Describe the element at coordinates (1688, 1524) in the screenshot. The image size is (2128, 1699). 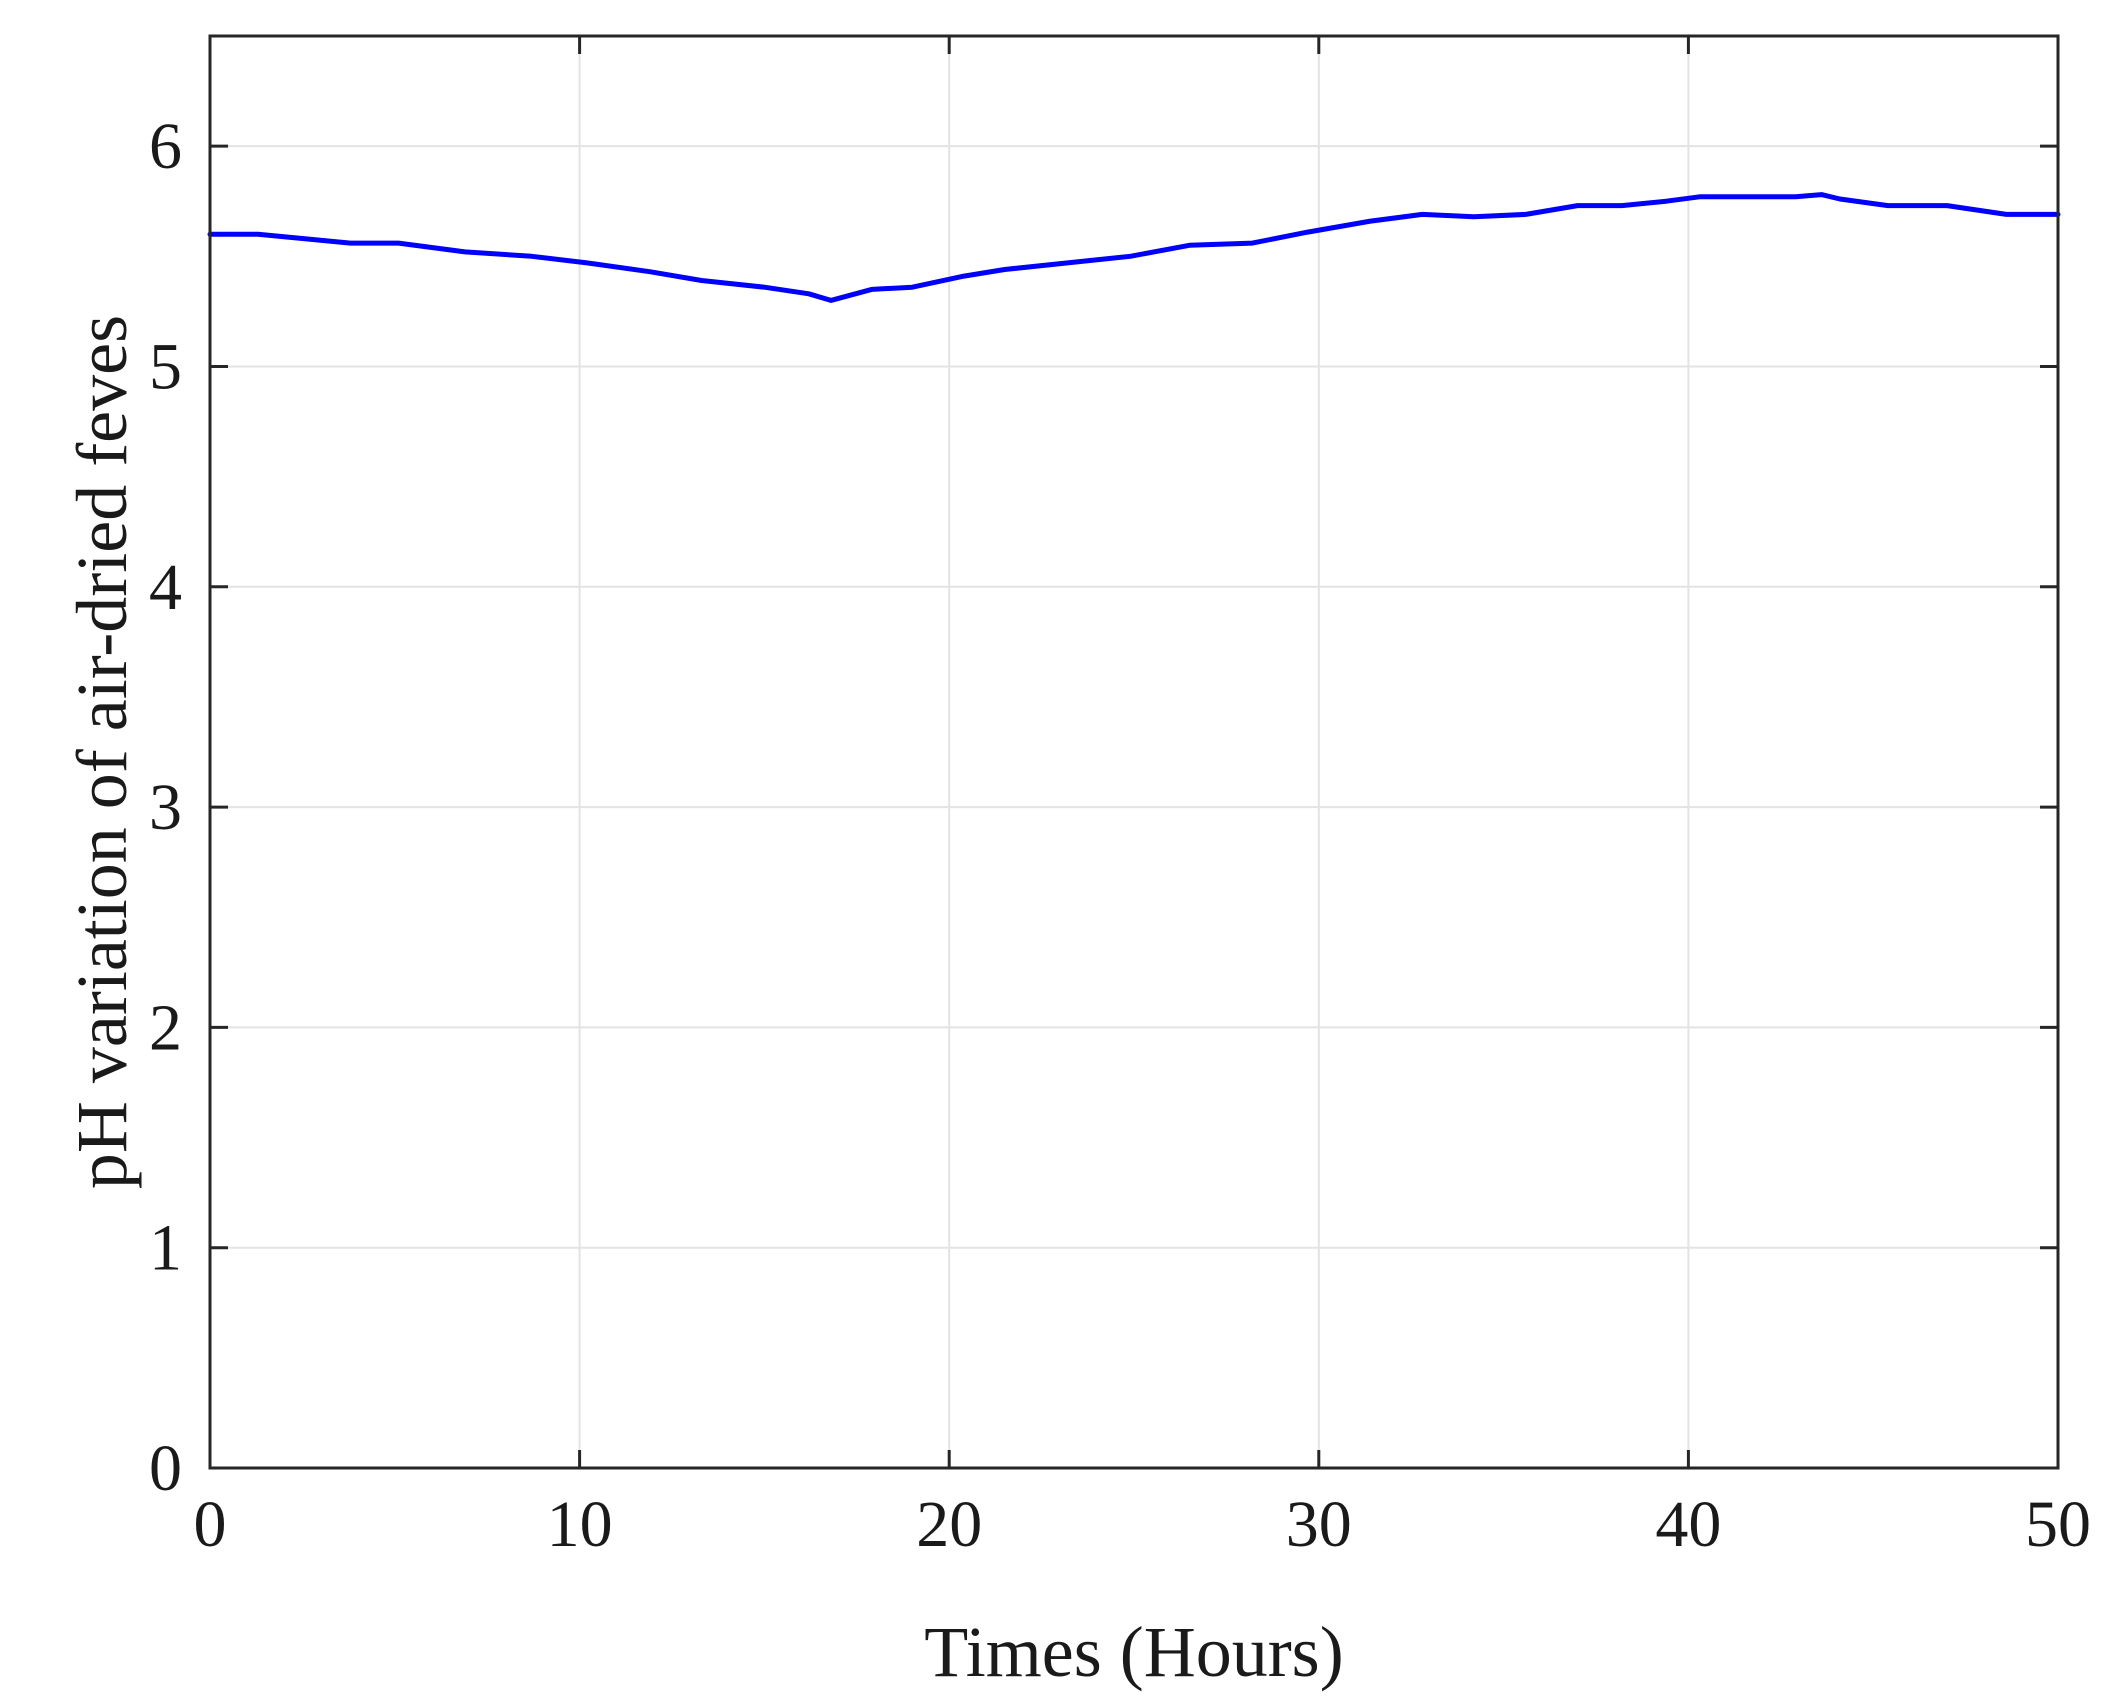
I see `x-tick-label: 40` at that location.